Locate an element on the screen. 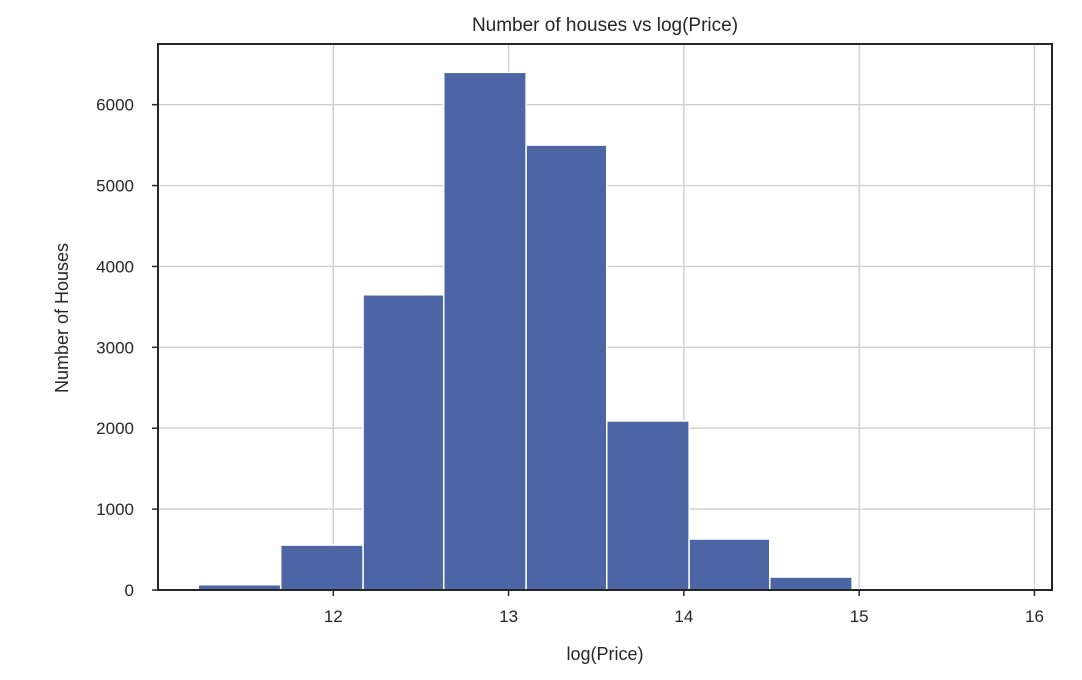 Image resolution: width=1082 pixels, height=680 pixels. x-tick-label: 15 is located at coordinates (859, 616).